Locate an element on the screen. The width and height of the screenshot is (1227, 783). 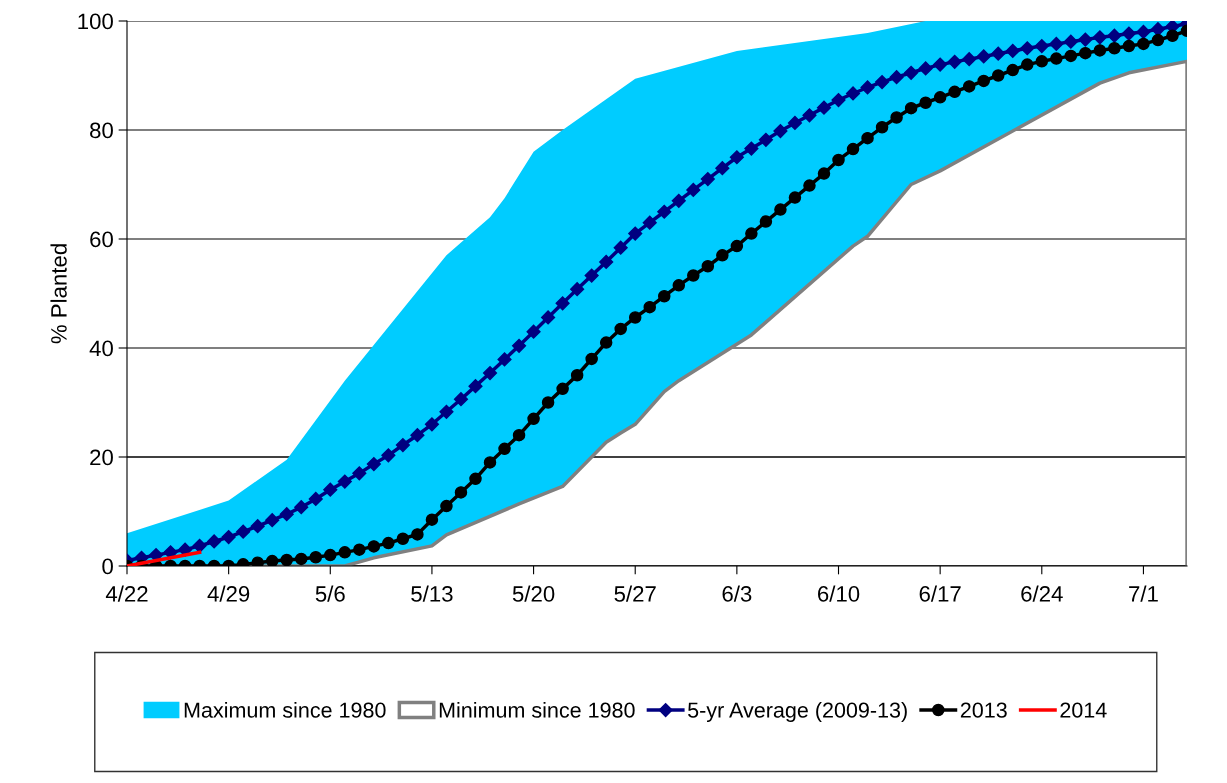
legend-label: 2014 is located at coordinates (1083, 710).